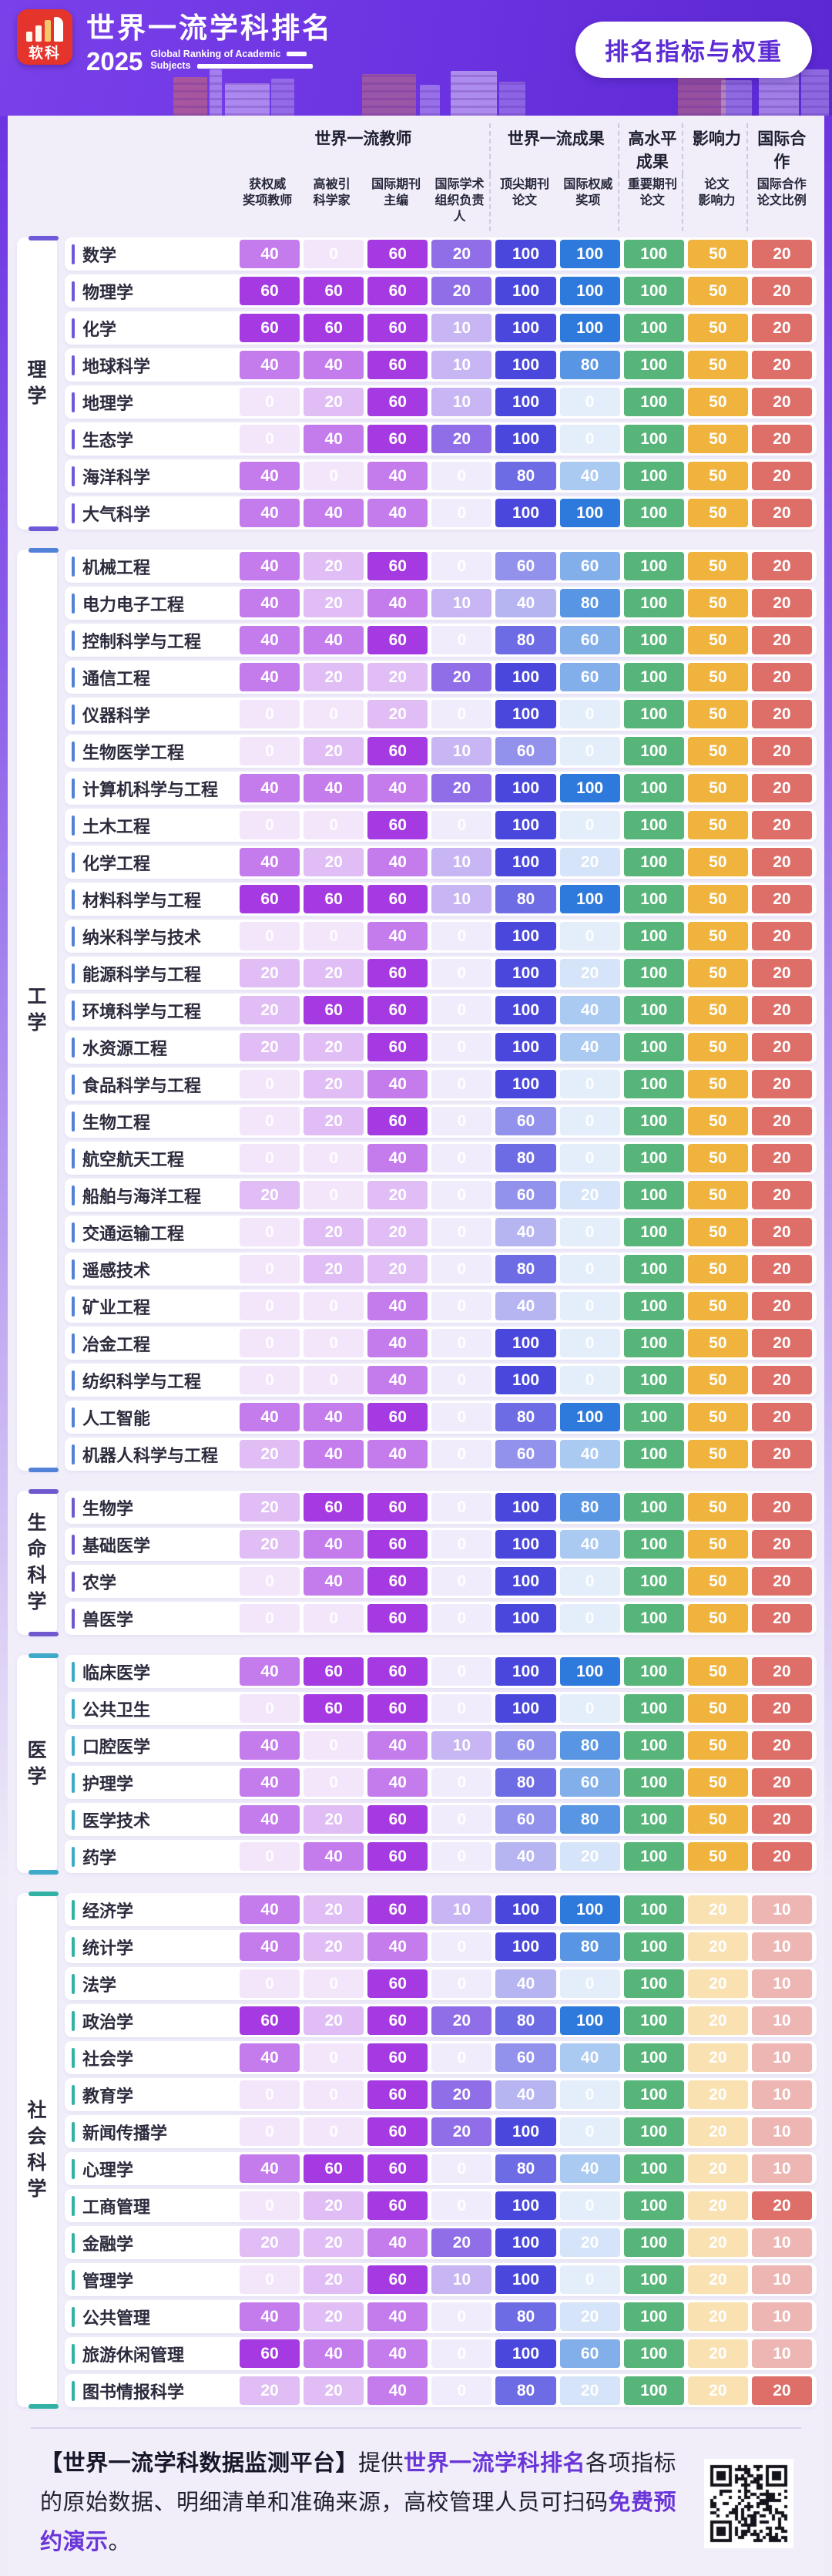  Describe the element at coordinates (150, 291) in the screenshot. I see `subject-cell: 物理学` at that location.